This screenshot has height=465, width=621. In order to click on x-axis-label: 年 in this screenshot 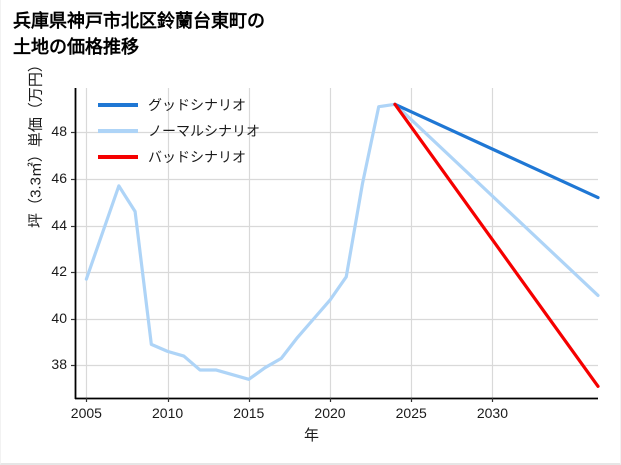, I will do `click(311, 435)`.